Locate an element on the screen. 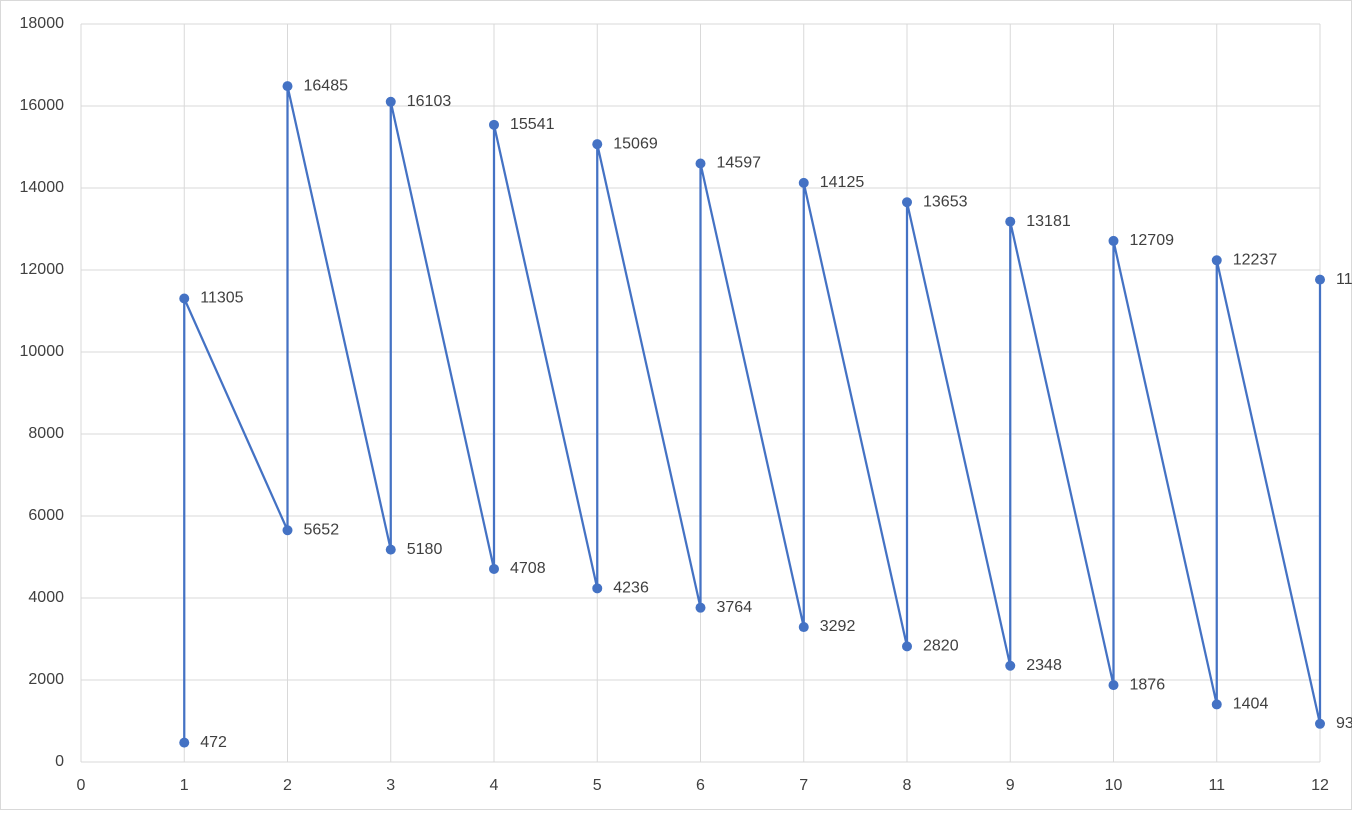 Image resolution: width=1352 pixels, height=815 pixels. y-tick-label: 6000 is located at coordinates (46, 515).